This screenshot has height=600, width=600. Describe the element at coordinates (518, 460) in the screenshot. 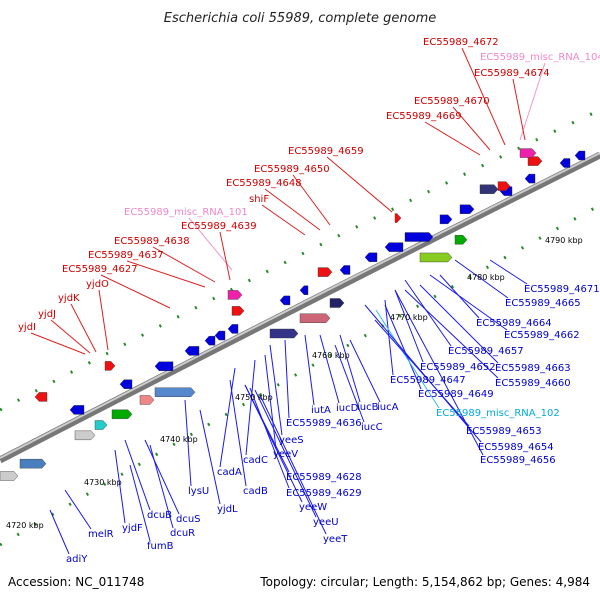

I see `gene-label: EC55989_4656` at that location.